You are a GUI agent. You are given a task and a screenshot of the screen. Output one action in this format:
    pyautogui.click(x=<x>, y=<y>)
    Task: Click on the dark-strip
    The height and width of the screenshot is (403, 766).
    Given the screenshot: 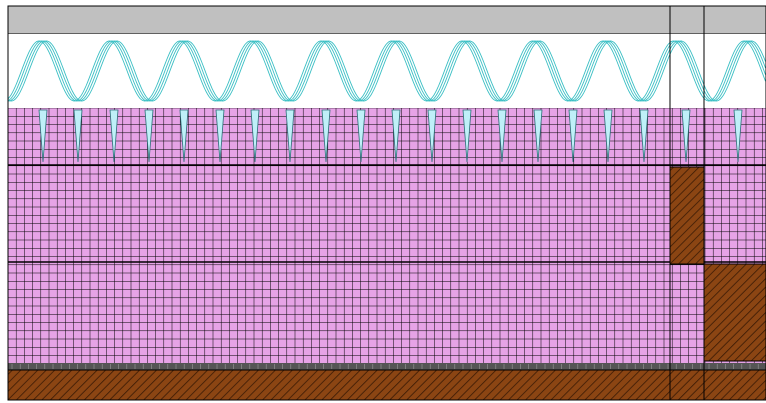 What is the action you would take?
    pyautogui.click(x=387, y=366)
    